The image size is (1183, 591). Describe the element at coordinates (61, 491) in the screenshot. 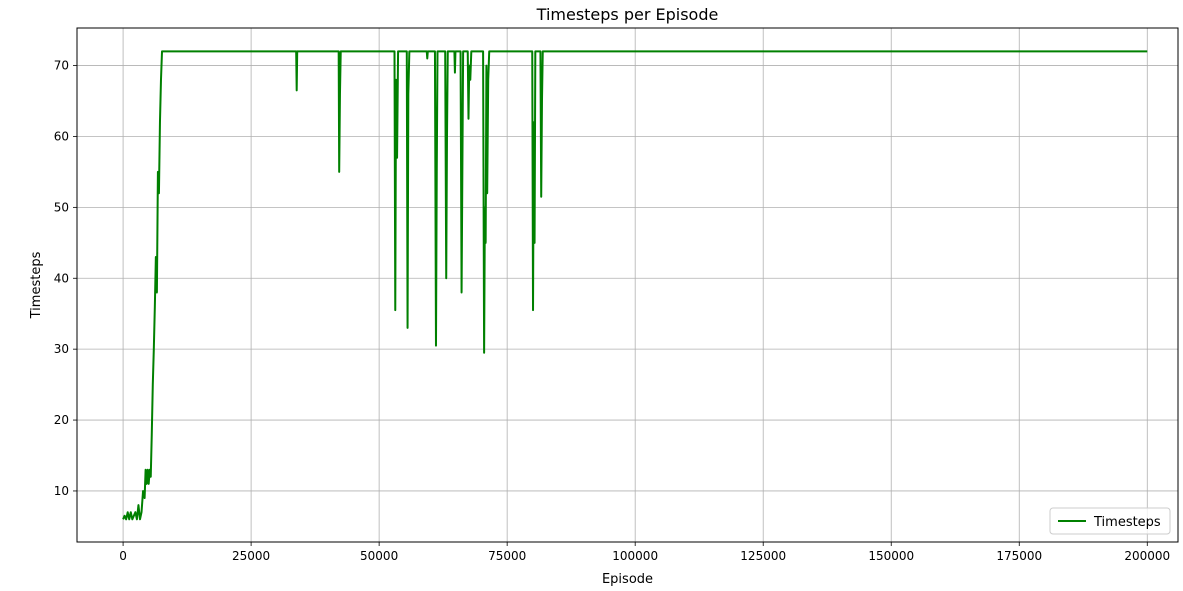

I see `y-tick-label: 10` at that location.